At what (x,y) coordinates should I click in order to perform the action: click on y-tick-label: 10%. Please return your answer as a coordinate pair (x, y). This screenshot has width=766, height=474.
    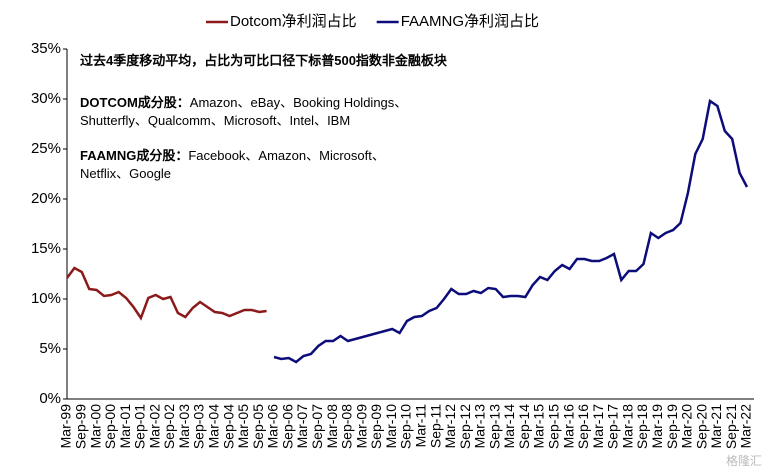
    Looking at the image, I should click on (46, 298).